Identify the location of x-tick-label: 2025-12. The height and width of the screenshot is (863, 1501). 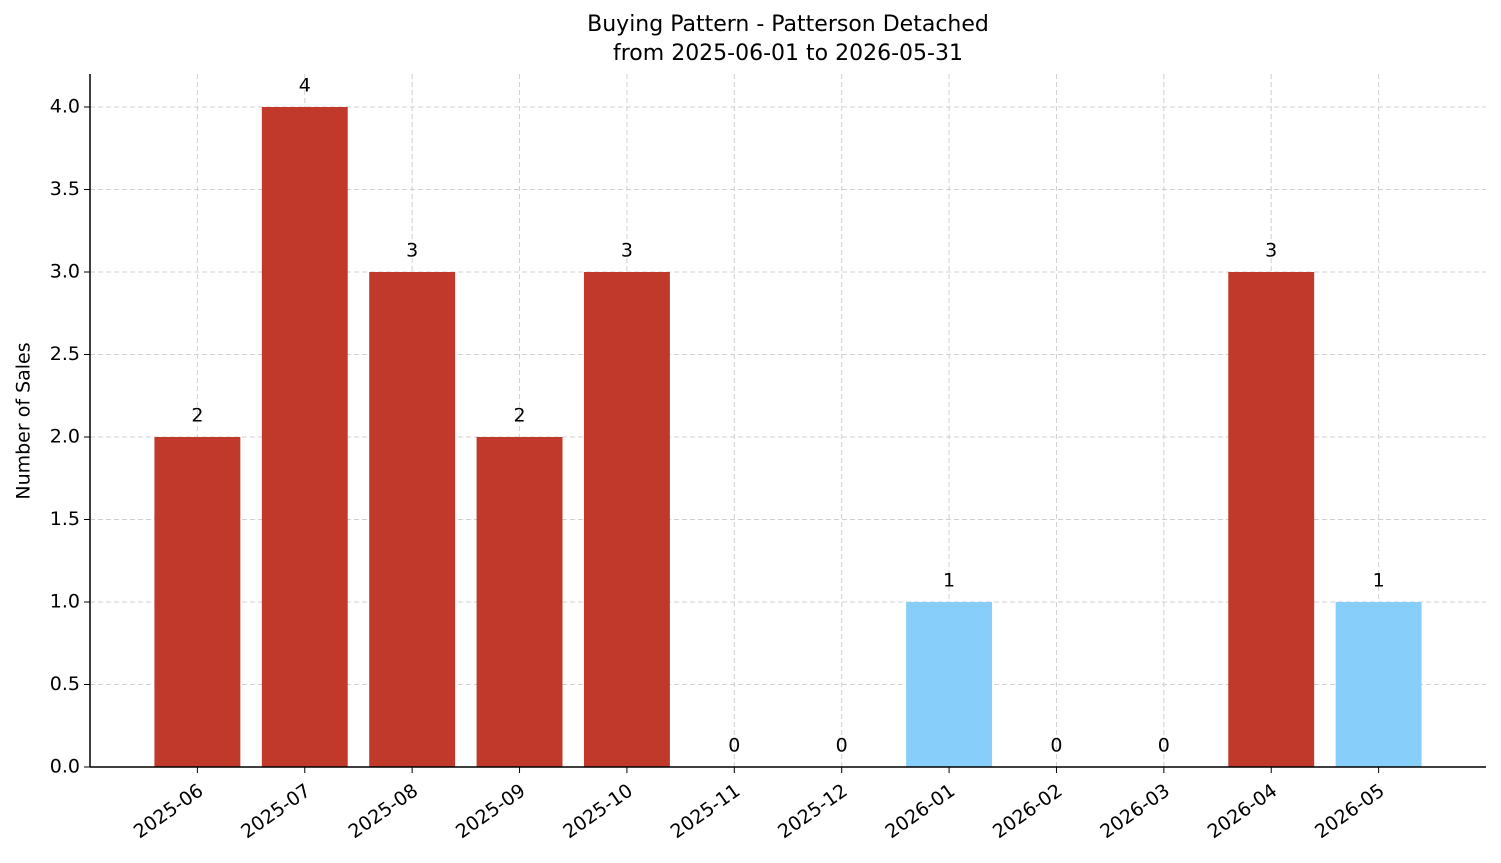
(813, 812).